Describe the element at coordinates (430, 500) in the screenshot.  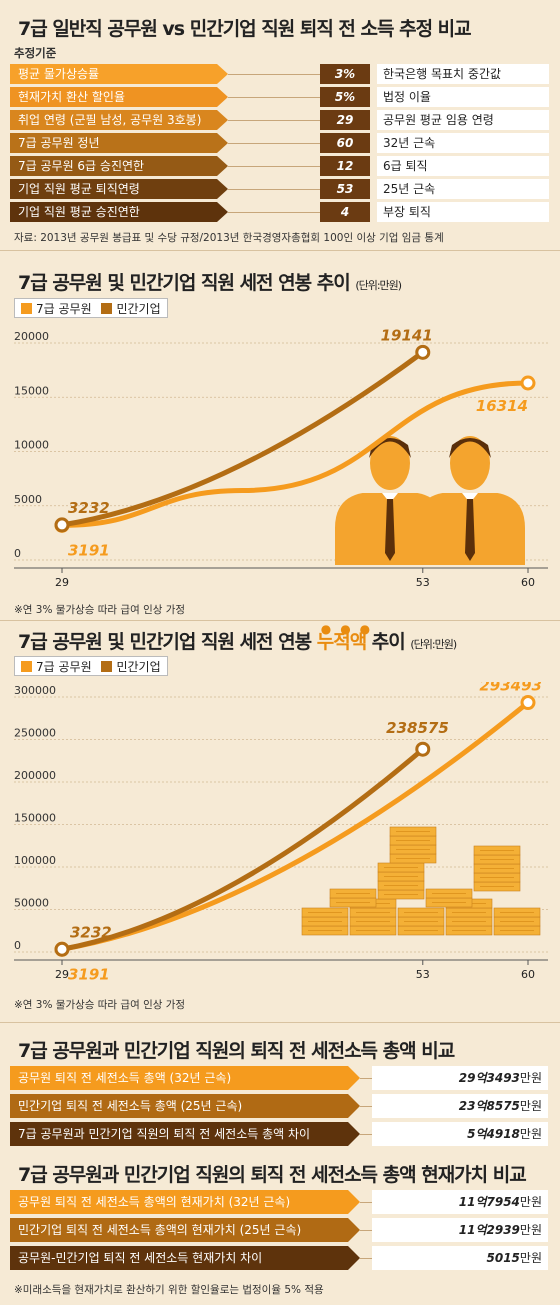
I see `businessmen-icon` at that location.